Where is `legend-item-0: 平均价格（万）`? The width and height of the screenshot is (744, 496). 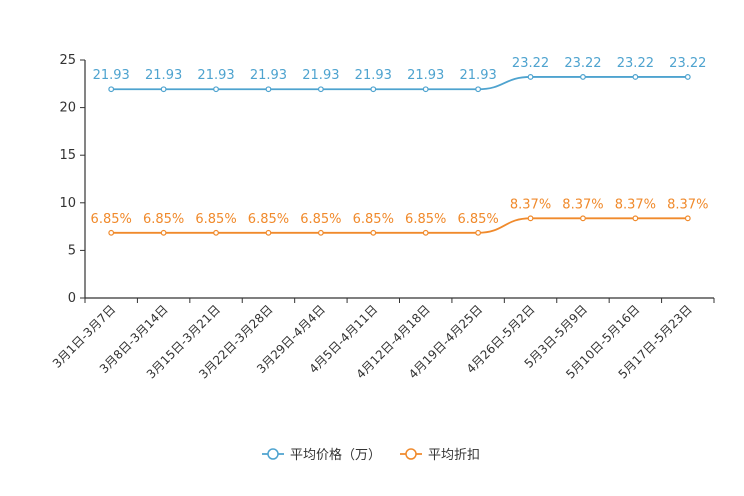 legend-item-0: 平均价格（万） is located at coordinates (321, 455).